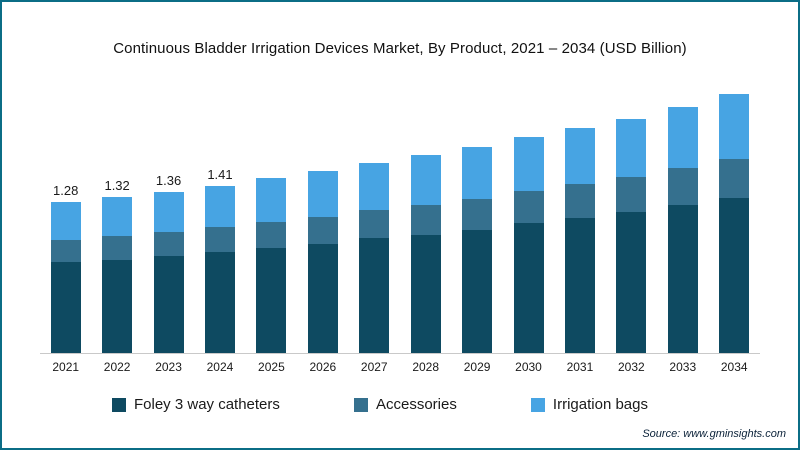 This screenshot has width=800, height=450. I want to click on bar-segment-irrigation-bags-2022, so click(117, 216).